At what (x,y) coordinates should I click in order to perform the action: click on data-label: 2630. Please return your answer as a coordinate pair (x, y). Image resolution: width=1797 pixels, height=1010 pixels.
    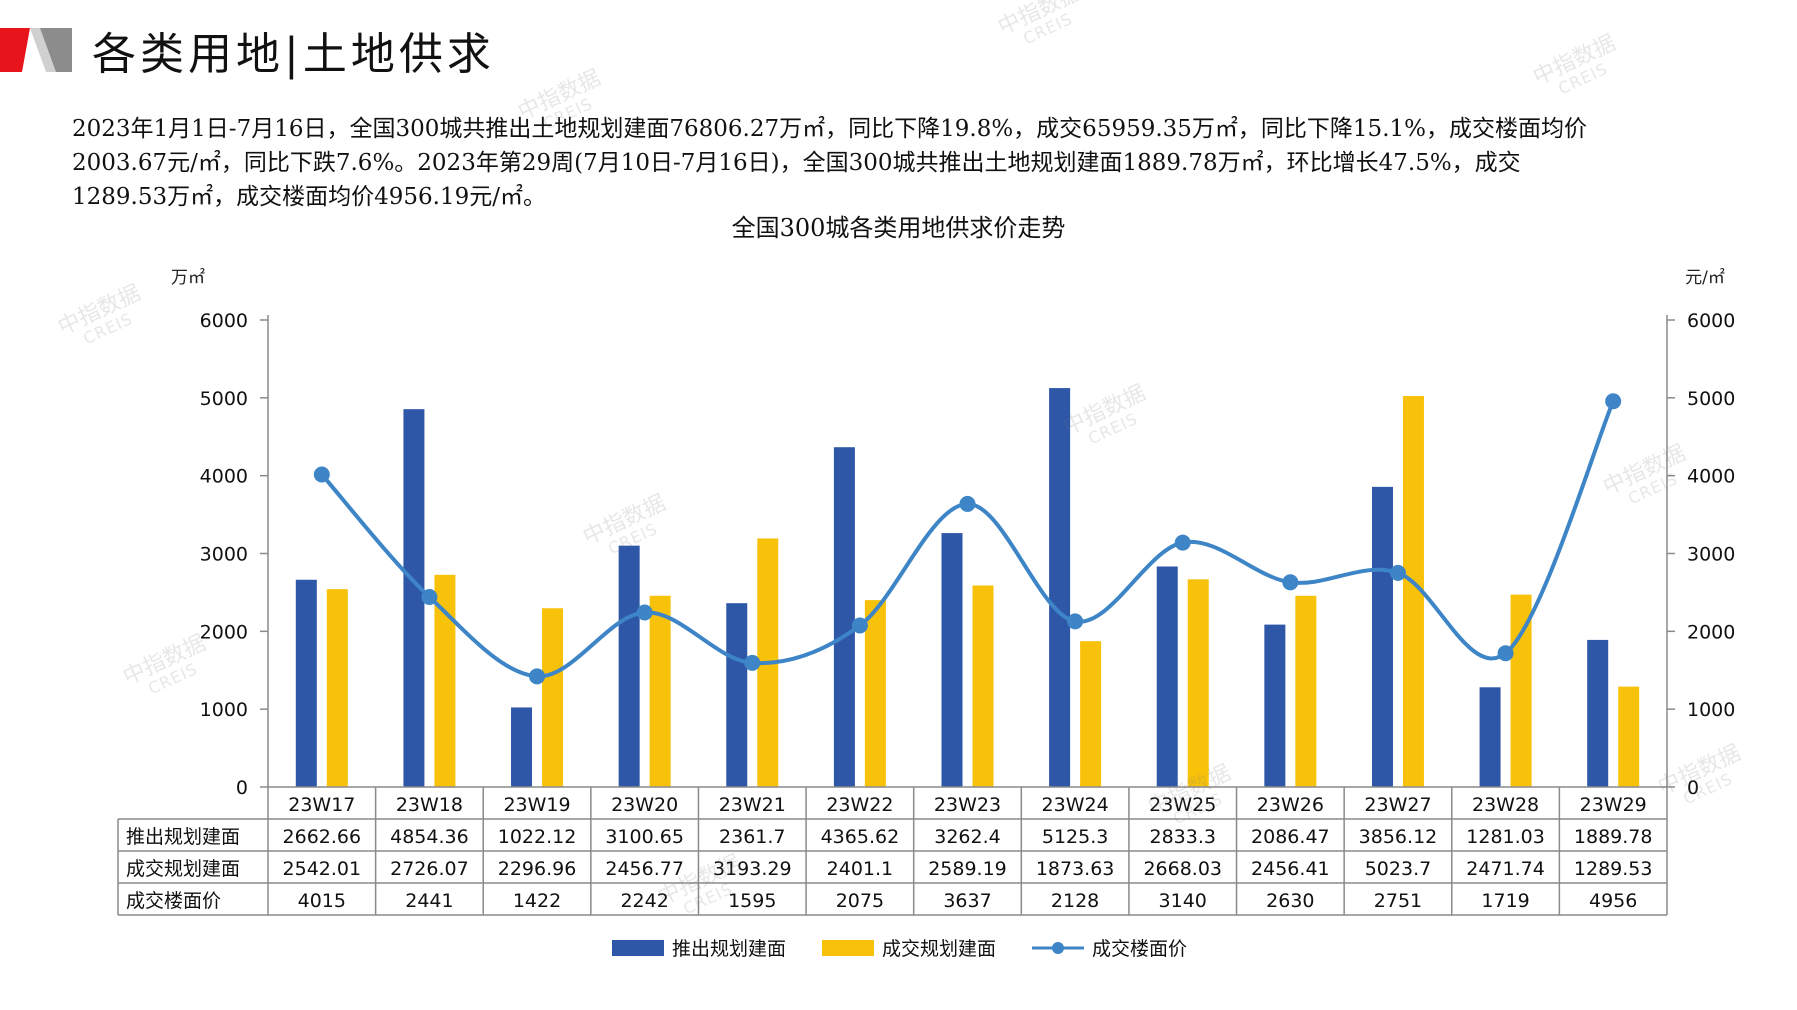
    Looking at the image, I should click on (1290, 901).